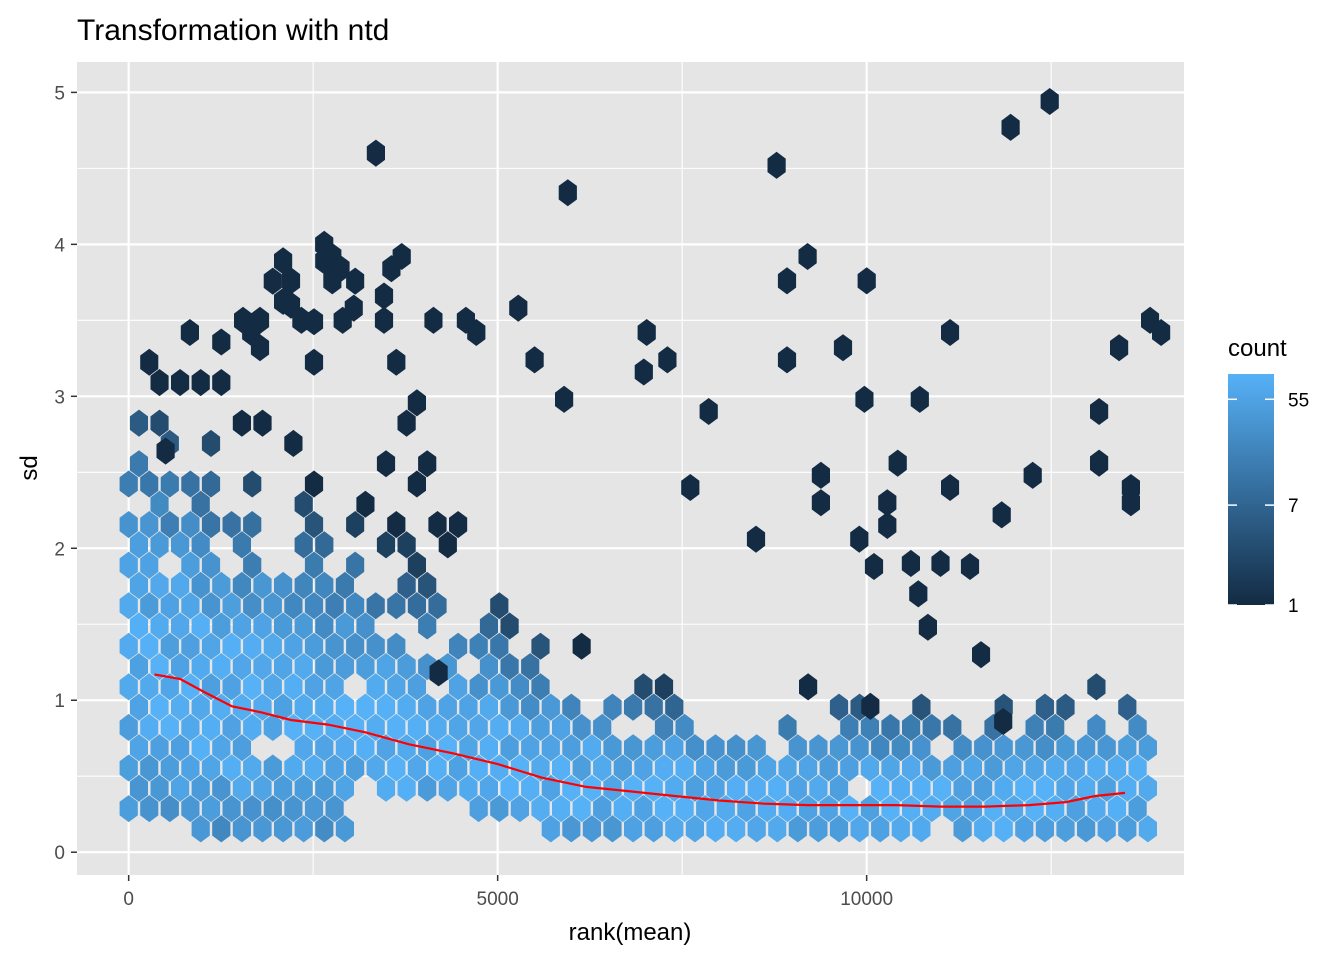  I want to click on y-tick-label: 2, so click(59, 549).